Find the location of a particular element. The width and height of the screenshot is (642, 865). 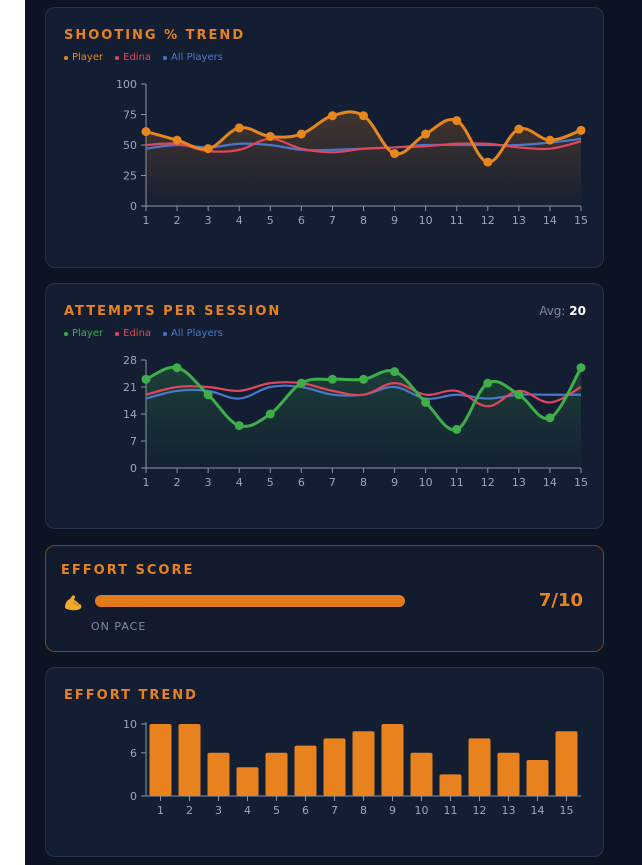

legend-dot-player is located at coordinates (66, 333).